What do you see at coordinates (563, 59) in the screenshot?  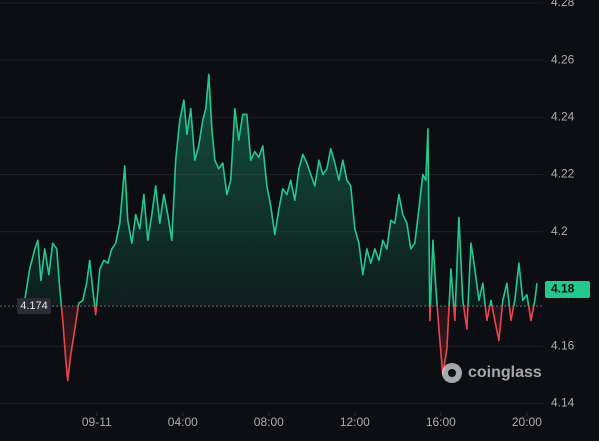 I see `y-tick-label: 4.26` at bounding box center [563, 59].